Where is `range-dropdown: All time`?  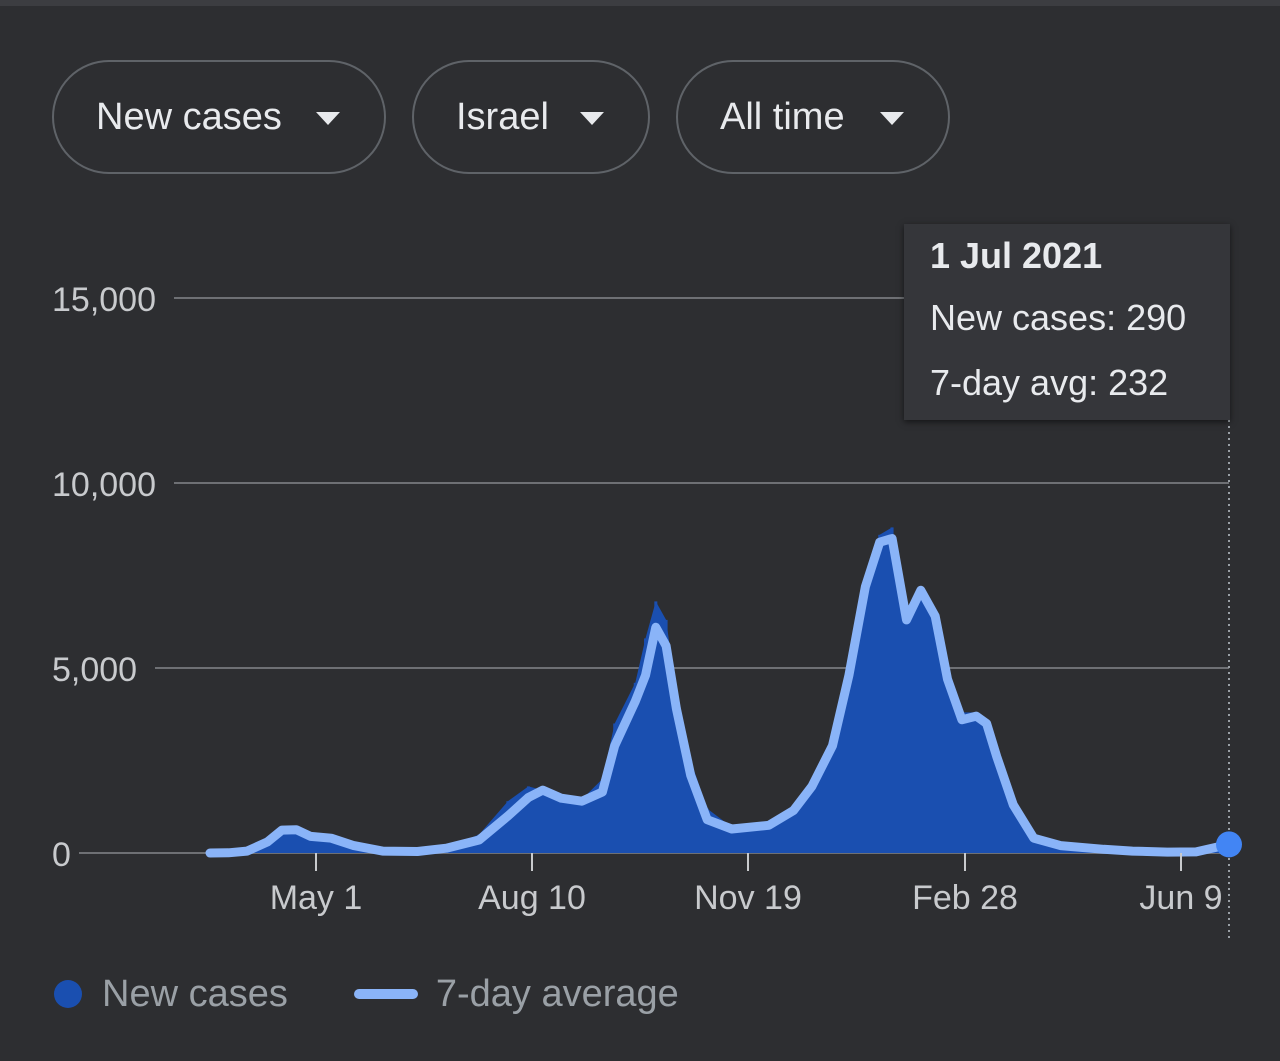 range-dropdown: All time is located at coordinates (813, 117).